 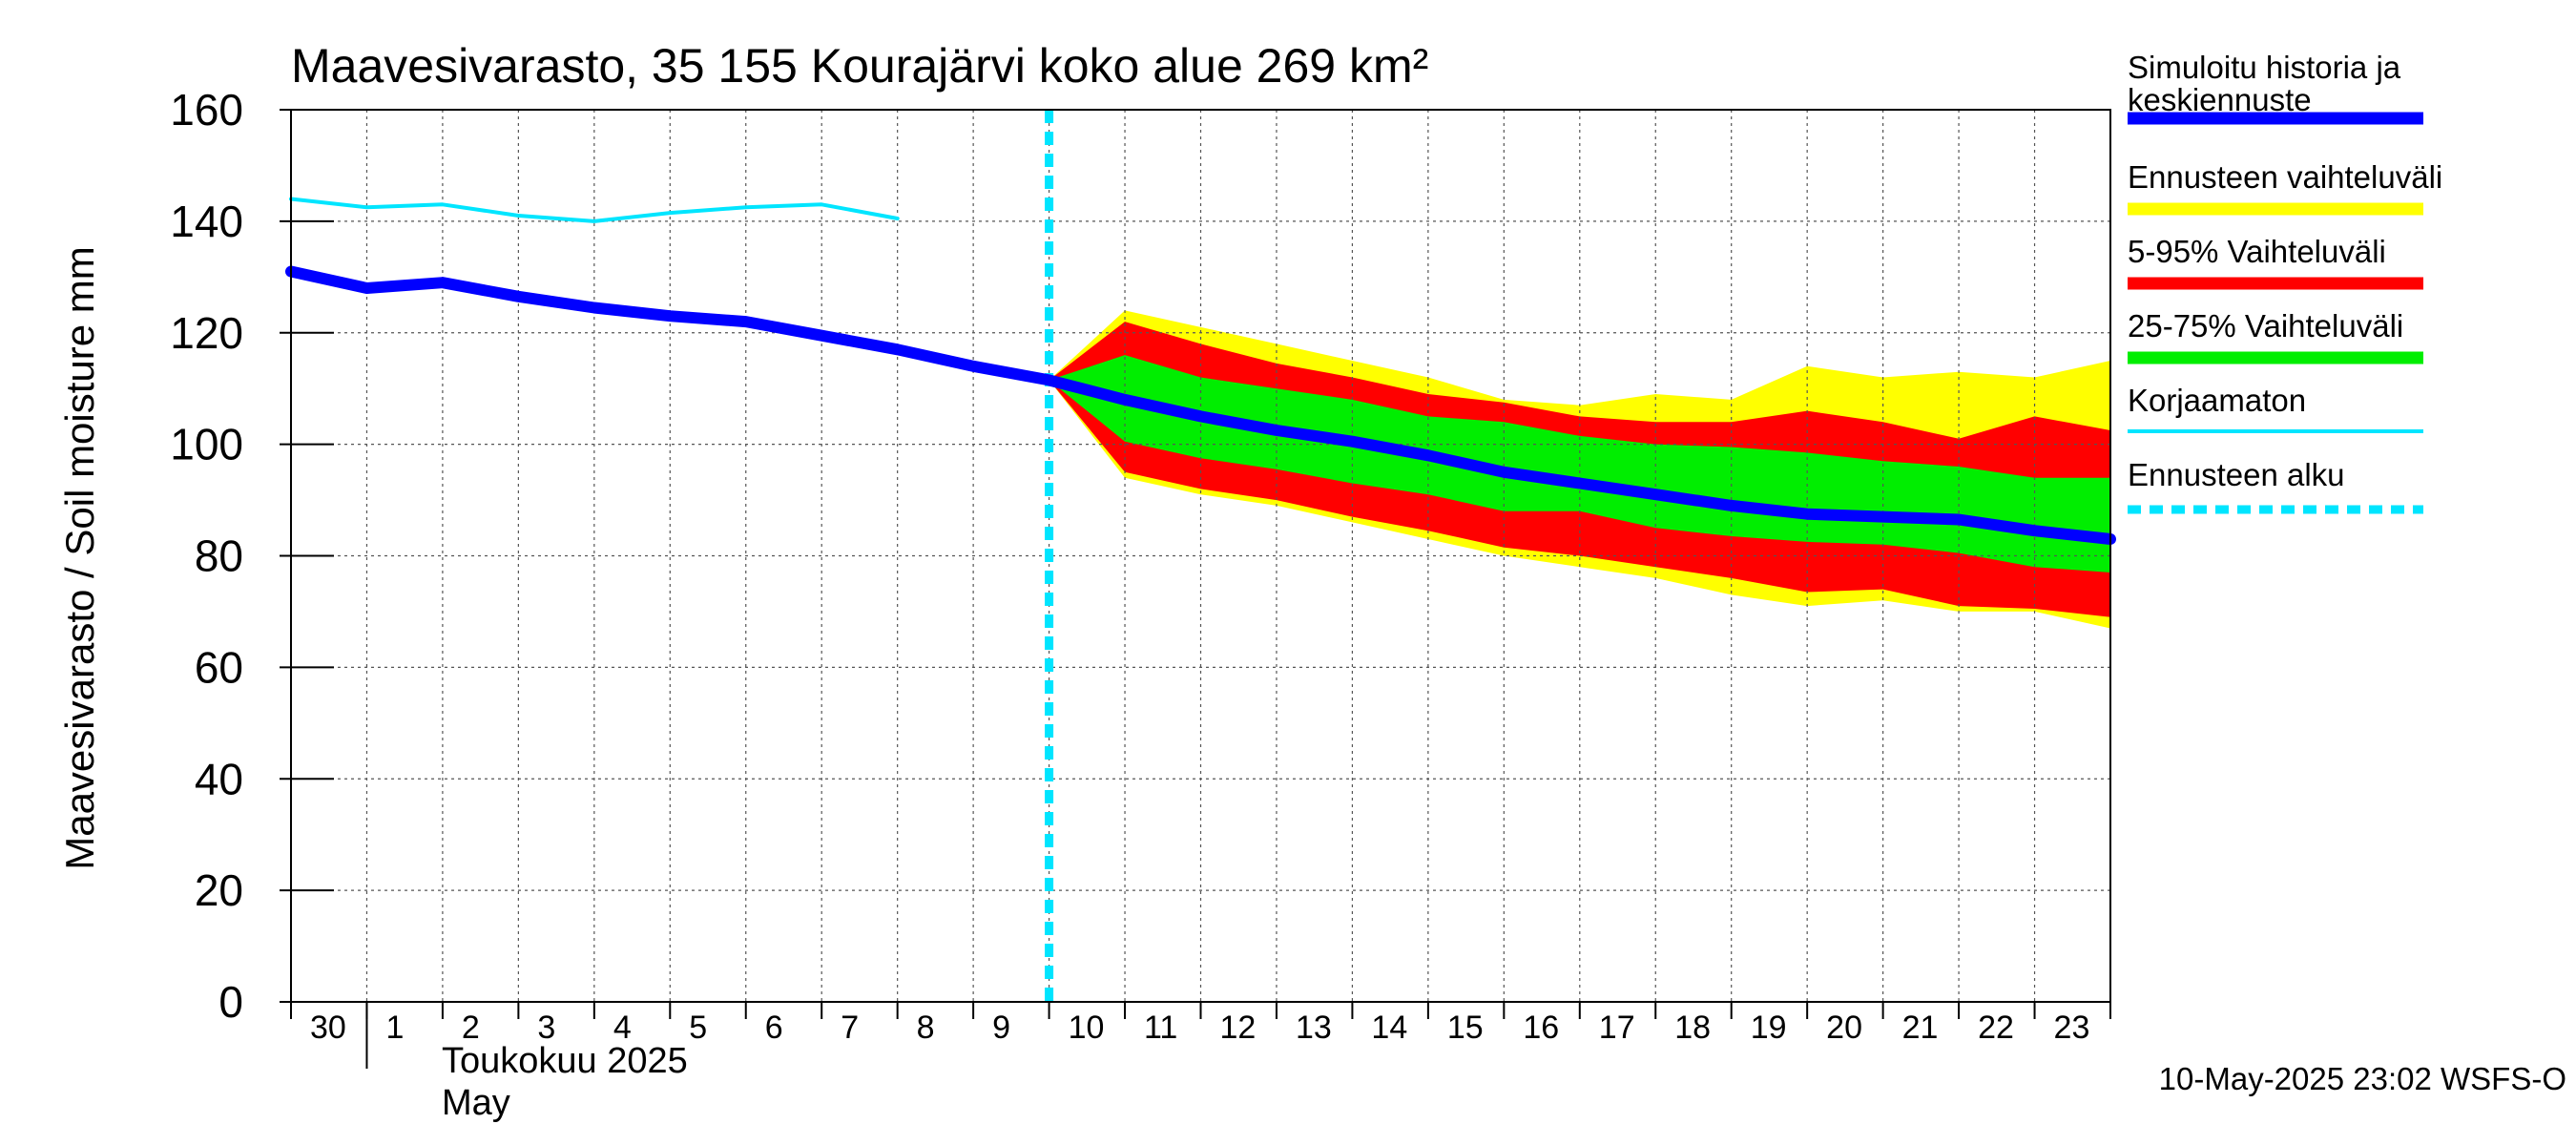 I want to click on y-tick-label-0: 0, so click(x=230, y=1002).